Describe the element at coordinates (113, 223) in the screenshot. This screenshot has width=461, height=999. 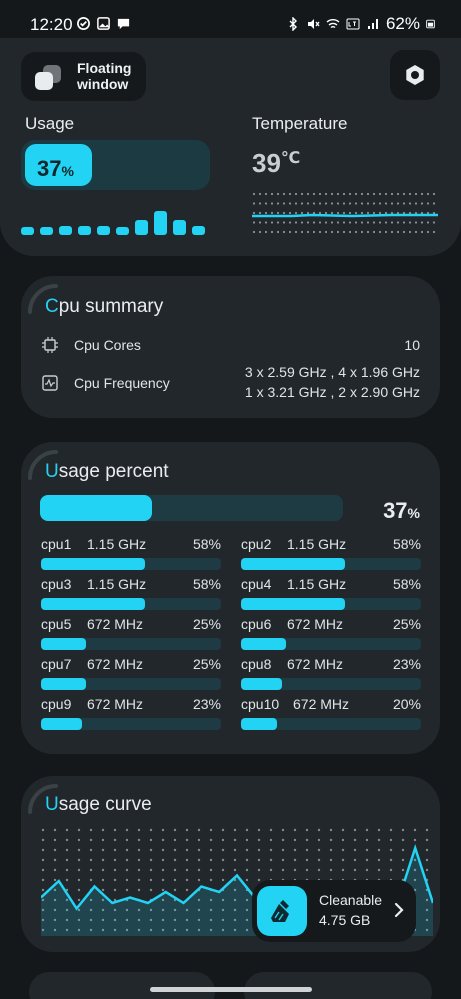
I see `usage-history-bars` at that location.